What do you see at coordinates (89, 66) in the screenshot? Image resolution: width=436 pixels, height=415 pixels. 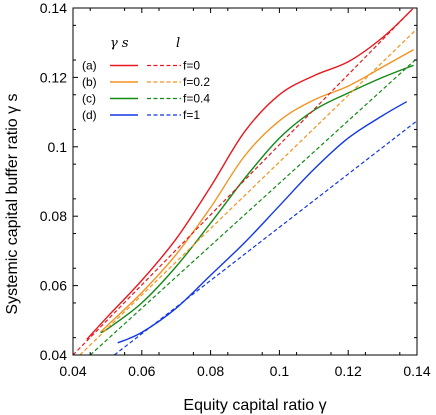 I see `legend-row-label: (a)` at bounding box center [89, 66].